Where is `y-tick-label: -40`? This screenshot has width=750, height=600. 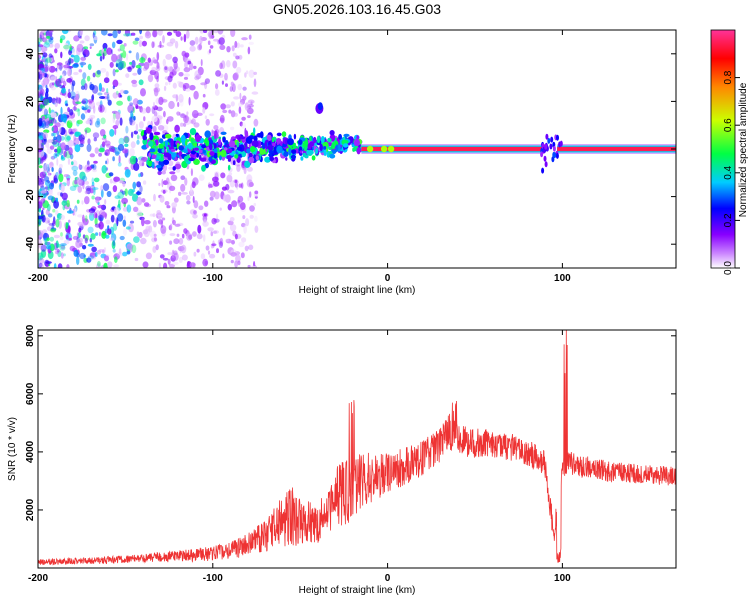 y-tick-label: -40 is located at coordinates (30, 244).